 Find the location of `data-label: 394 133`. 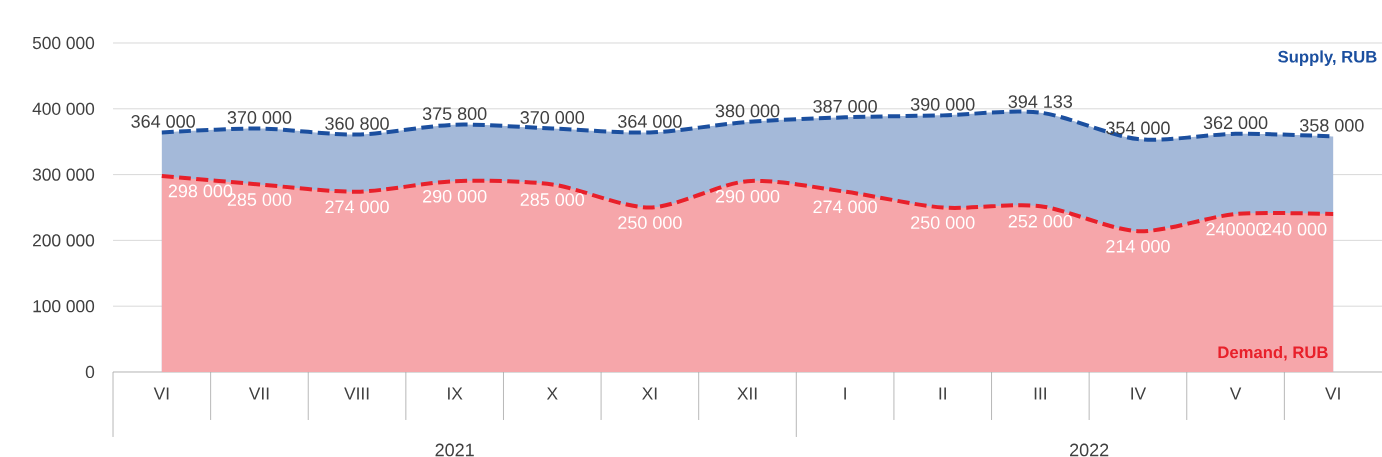

data-label: 394 133 is located at coordinates (1040, 101).